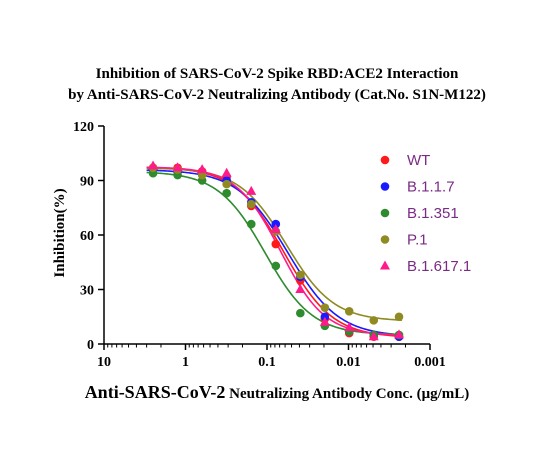 The width and height of the screenshot is (554, 465). I want to click on x-axis-label-main: Anti-SARS-CoV-2, so click(155, 392).